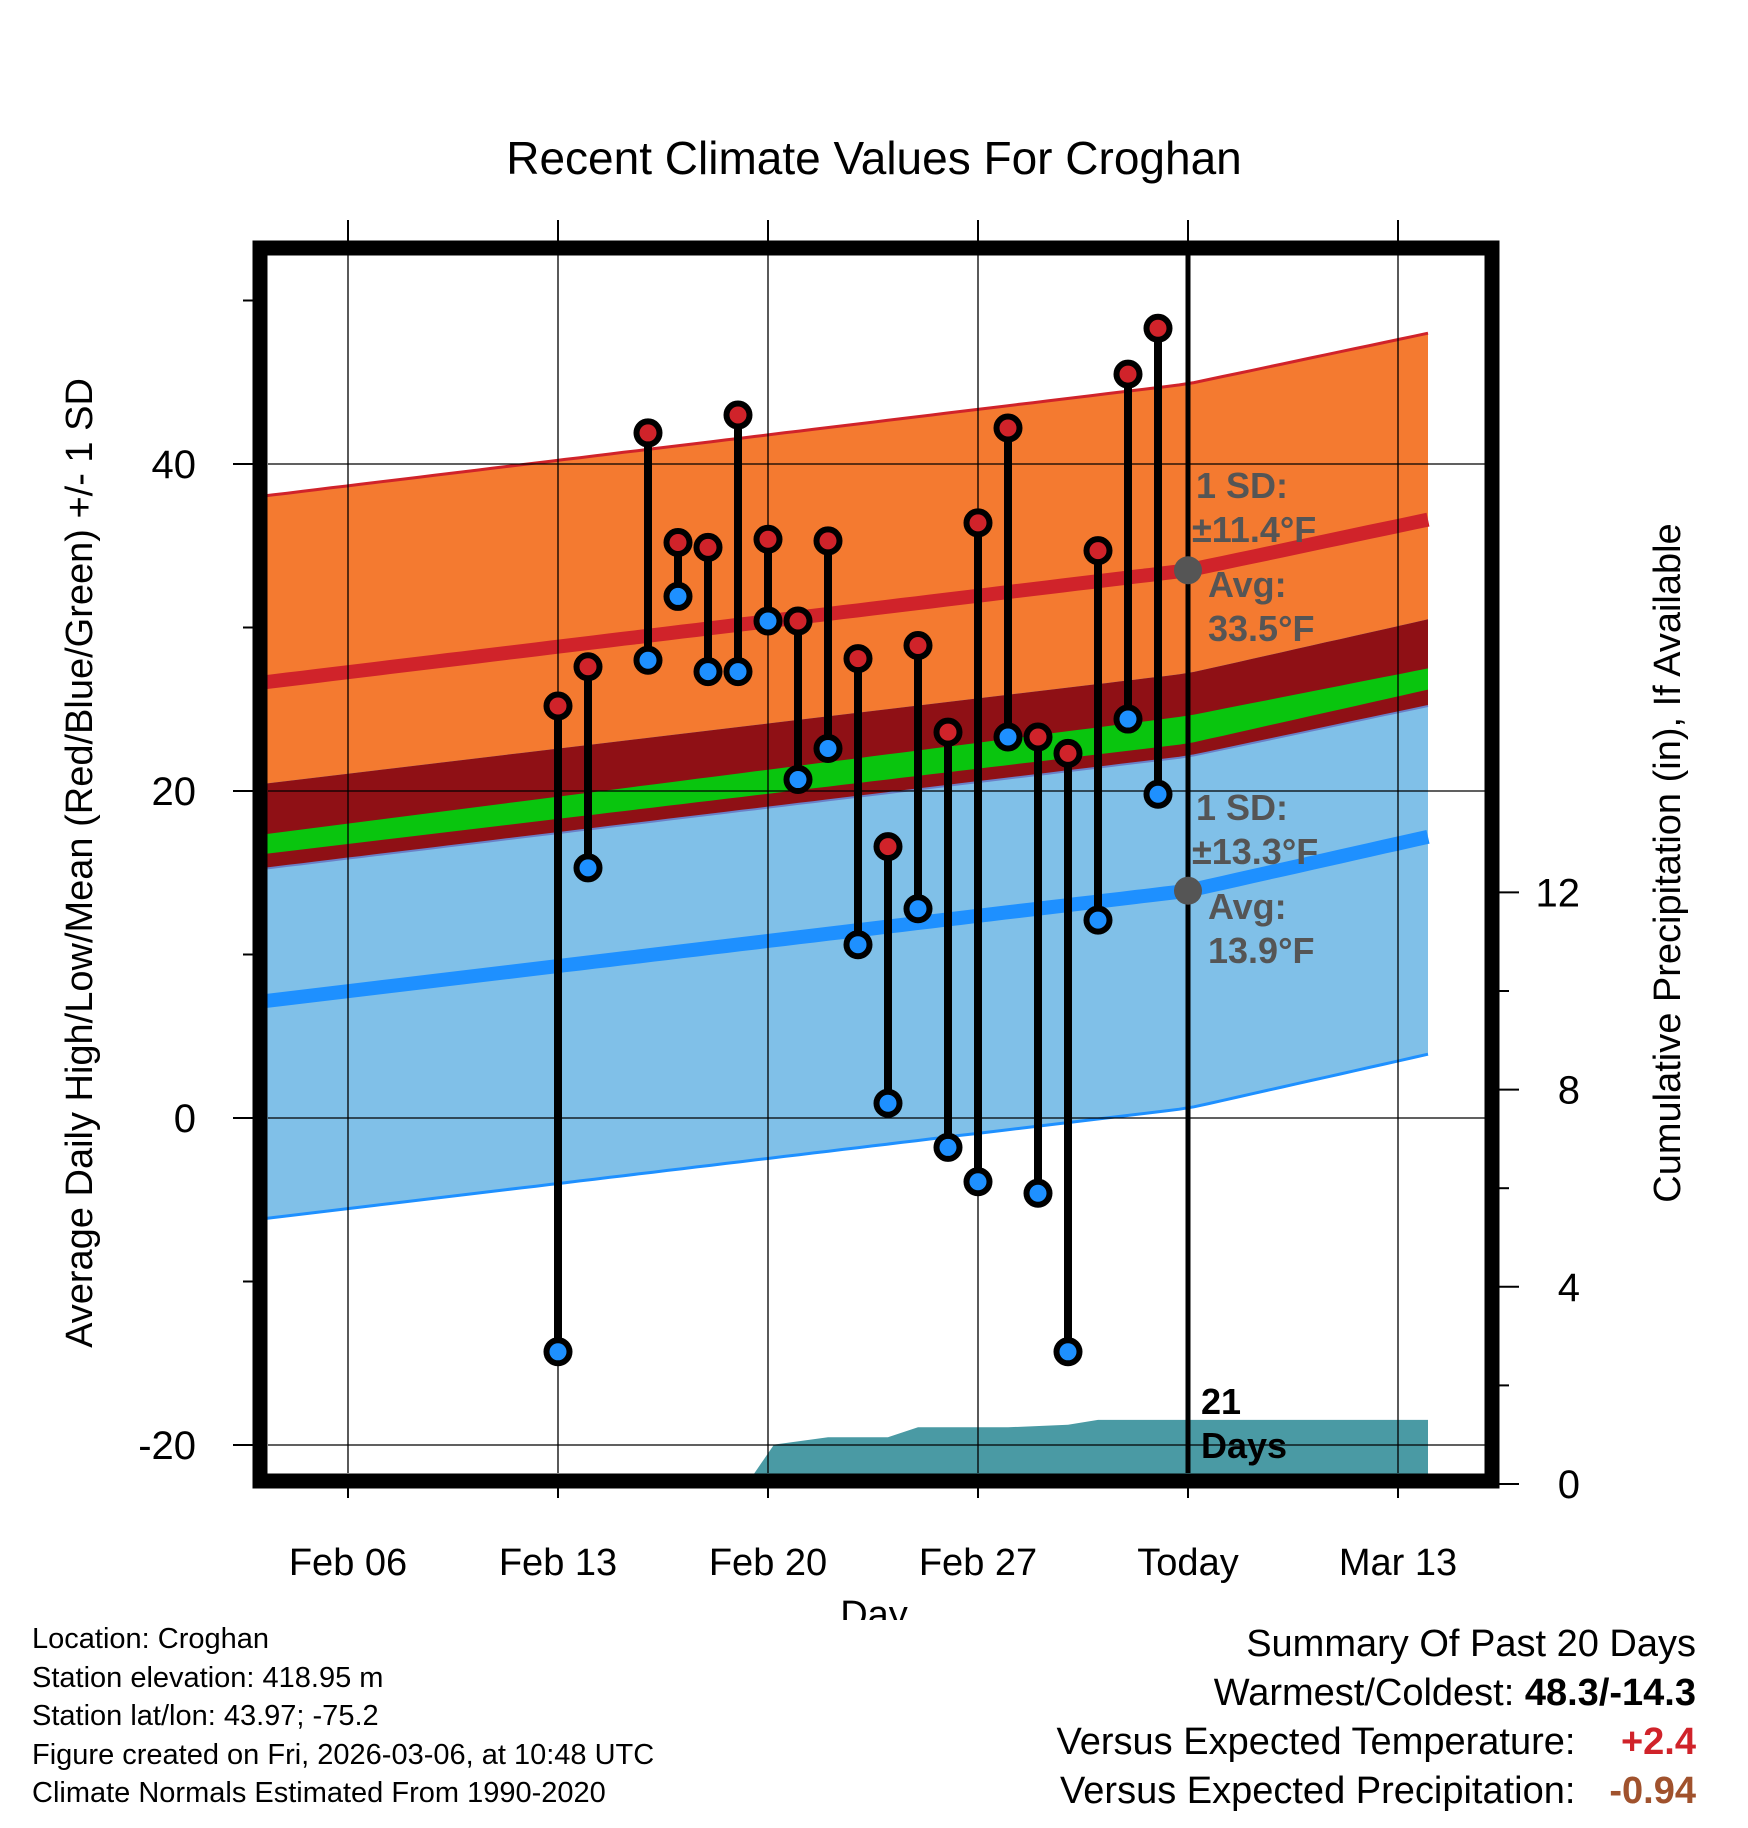  I want to click on x-tick-label: Feb 06, so click(348, 1563).